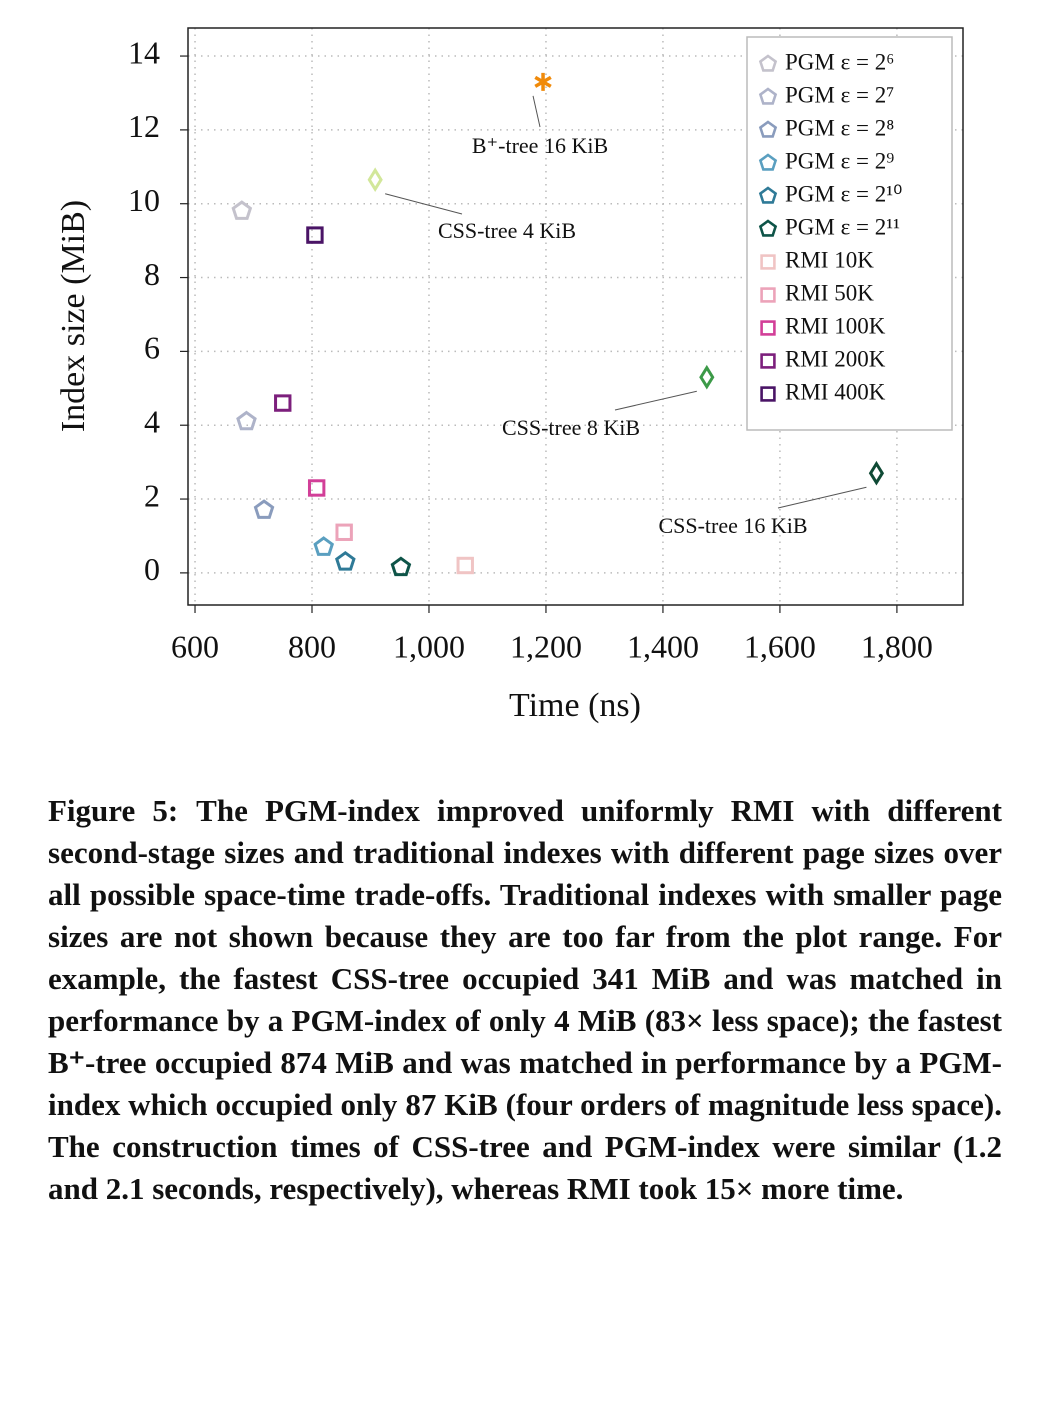 Image resolution: width=1038 pixels, height=1406 pixels. I want to click on x-tick-label: 1,000, so click(429, 646).